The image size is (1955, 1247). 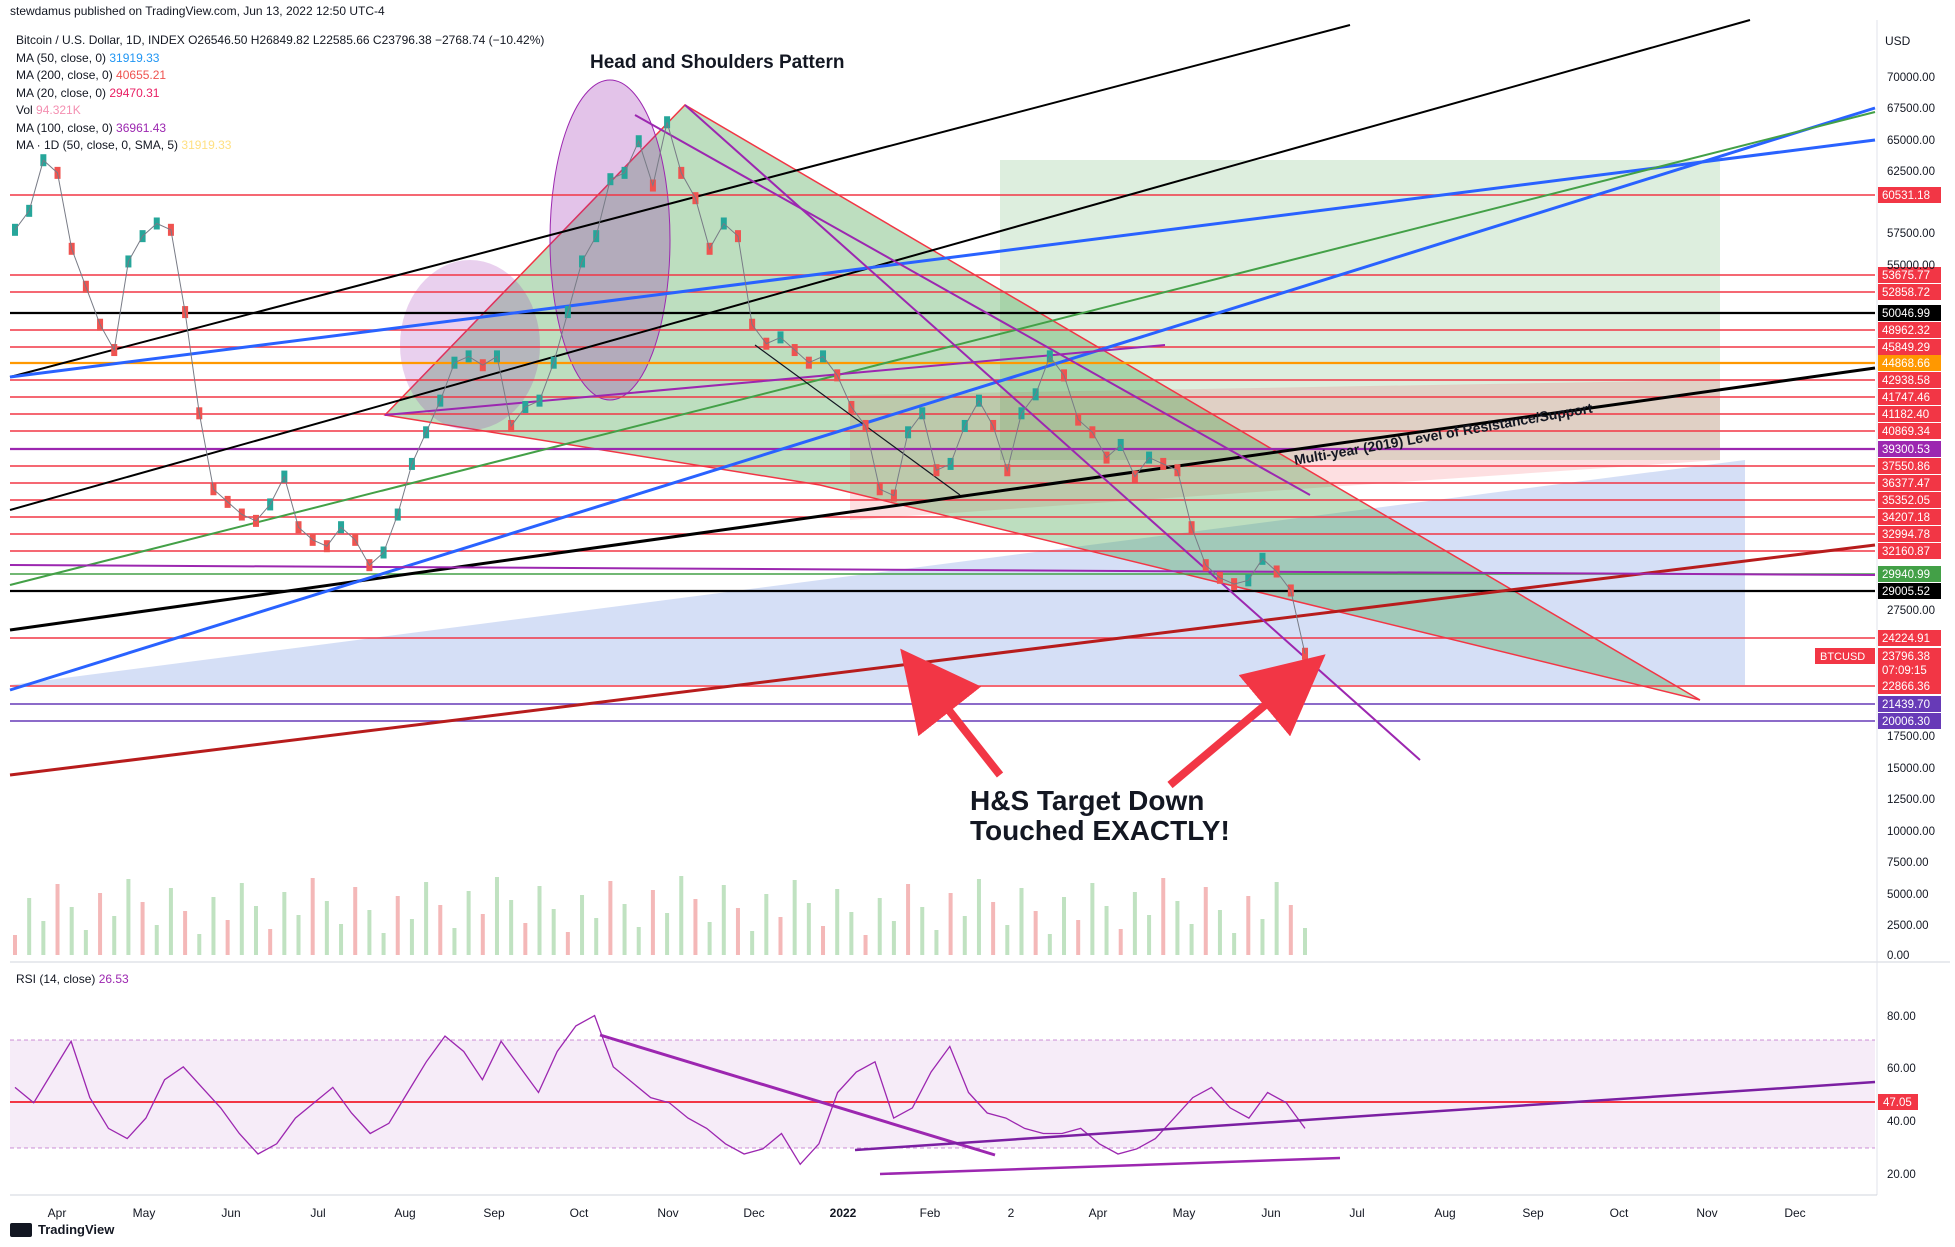 What do you see at coordinates (58, 110) in the screenshot?
I see `indicator-value: 94.321K` at bounding box center [58, 110].